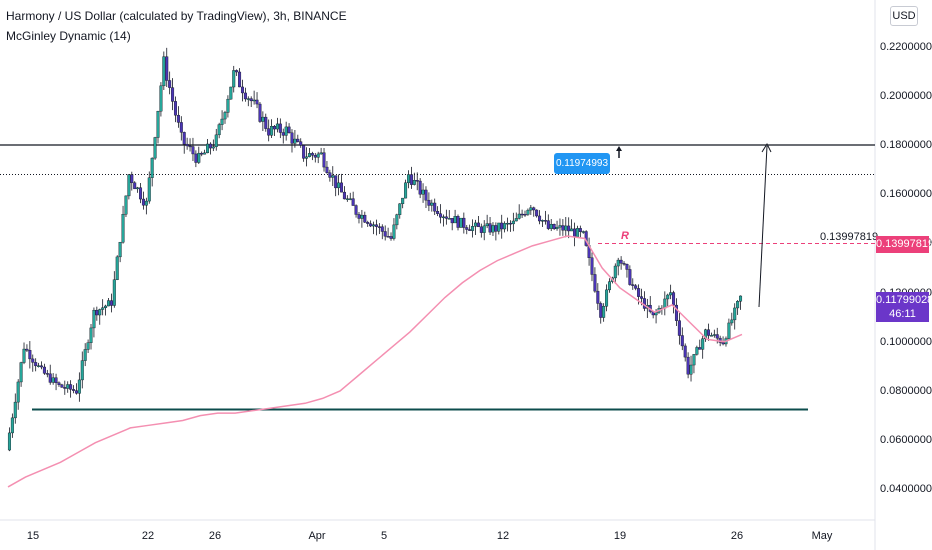  Describe the element at coordinates (904, 307) in the screenshot. I see `last-price-label: 0.11799028 46:11` at that location.